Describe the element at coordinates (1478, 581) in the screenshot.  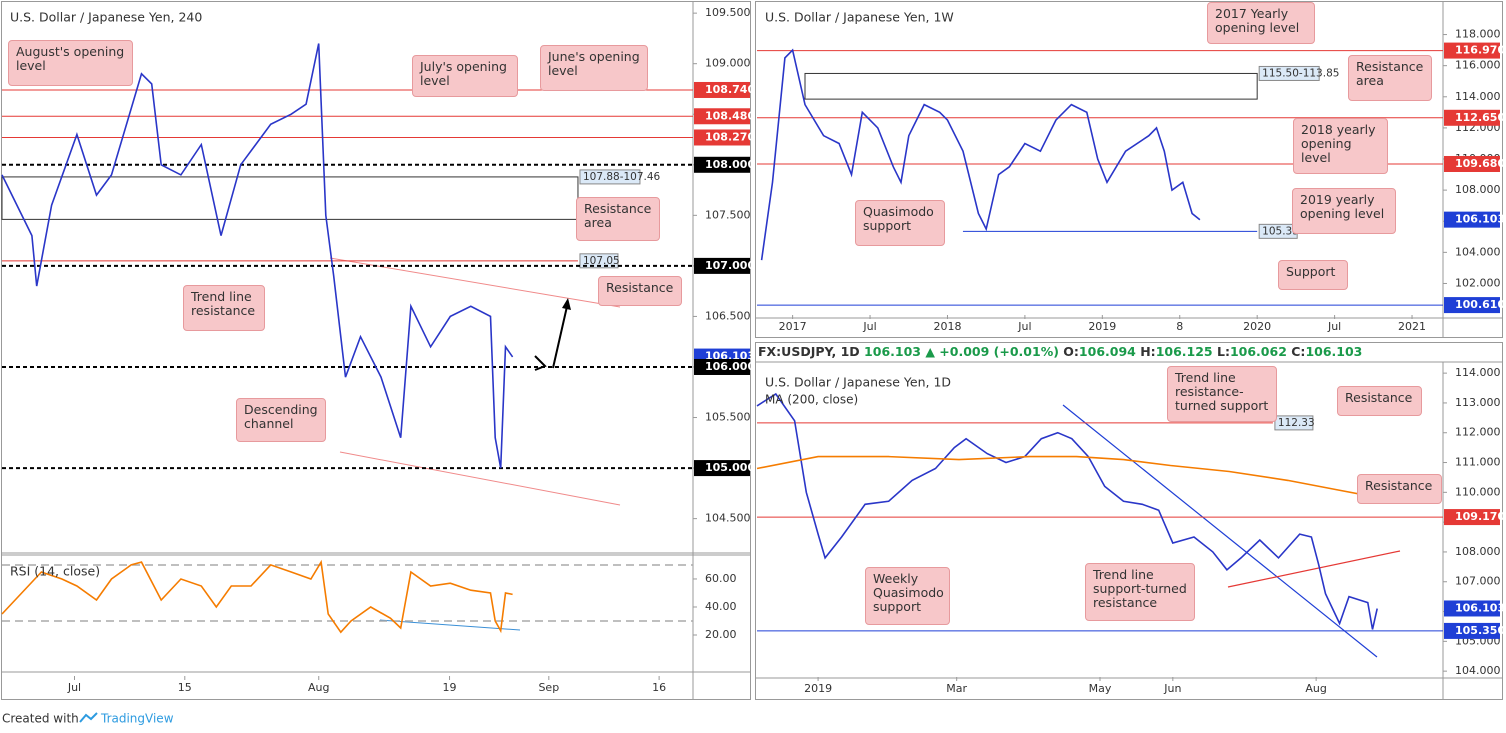
I see `y-tick-label: 107.000` at that location.